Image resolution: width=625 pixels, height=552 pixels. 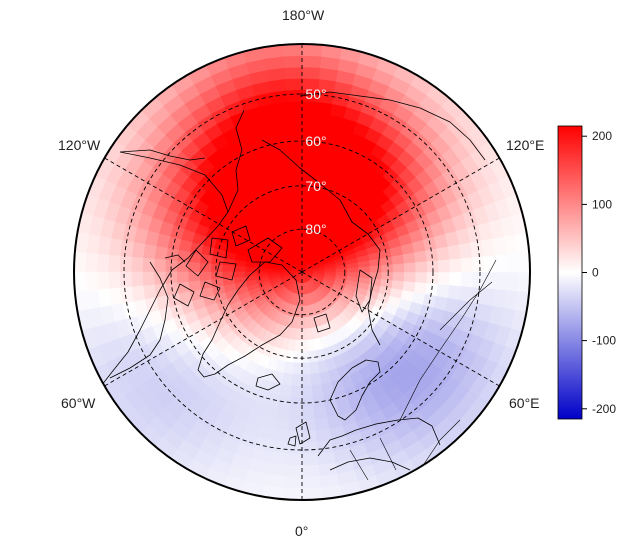 I want to click on lon-label-upper-left: 120°W, so click(x=79, y=145).